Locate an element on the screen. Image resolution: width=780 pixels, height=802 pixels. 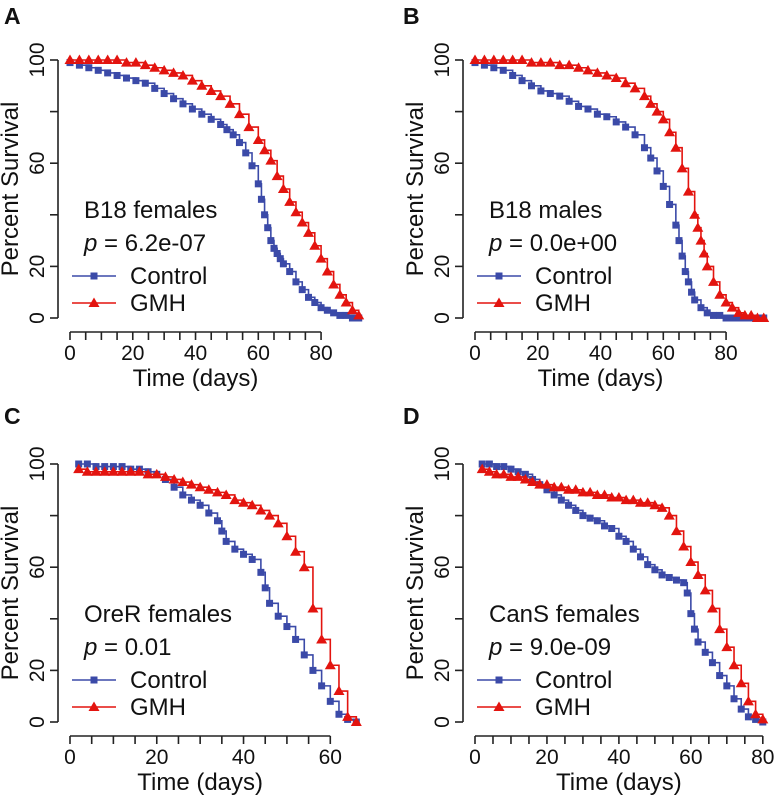
x-tick-label: 80 is located at coordinates (320, 353).